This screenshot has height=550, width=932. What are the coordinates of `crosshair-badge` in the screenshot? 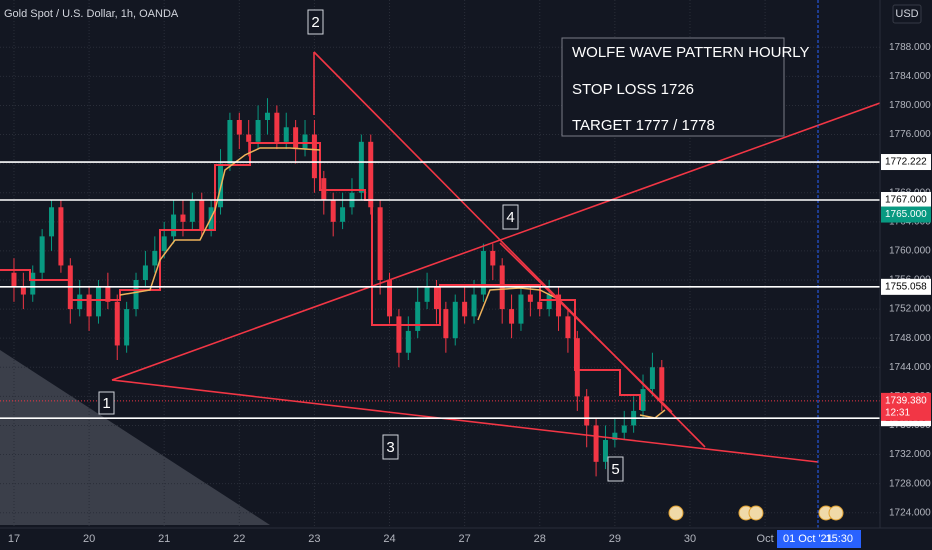 It's located at (819, 539).